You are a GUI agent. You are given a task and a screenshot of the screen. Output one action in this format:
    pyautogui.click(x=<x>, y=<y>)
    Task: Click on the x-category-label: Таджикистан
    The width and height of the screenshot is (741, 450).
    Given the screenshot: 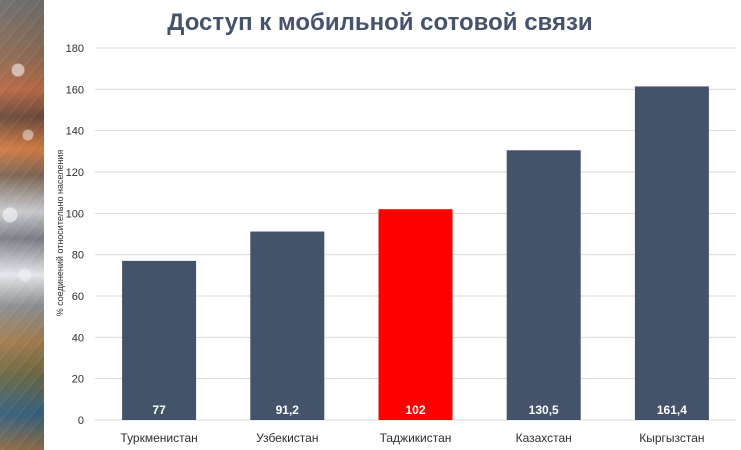 What is the action you would take?
    pyautogui.click(x=416, y=438)
    